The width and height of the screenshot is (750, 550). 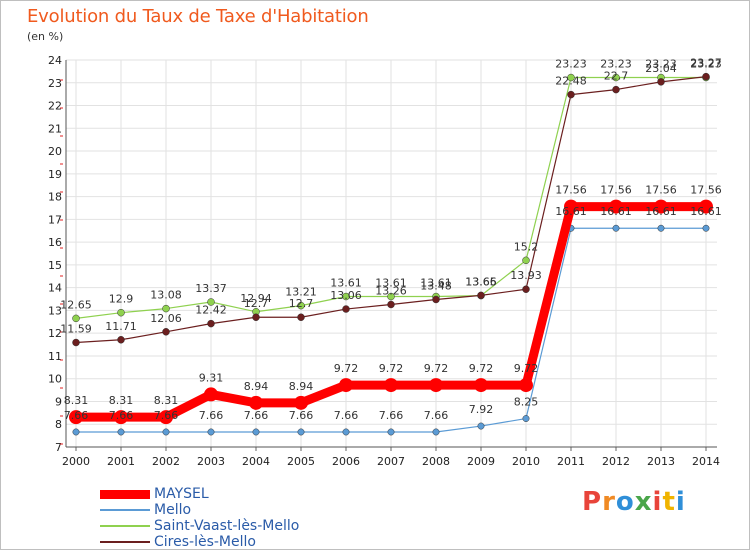 What do you see at coordinates (526, 402) in the screenshot?
I see `data-label: 8.25` at bounding box center [526, 402].